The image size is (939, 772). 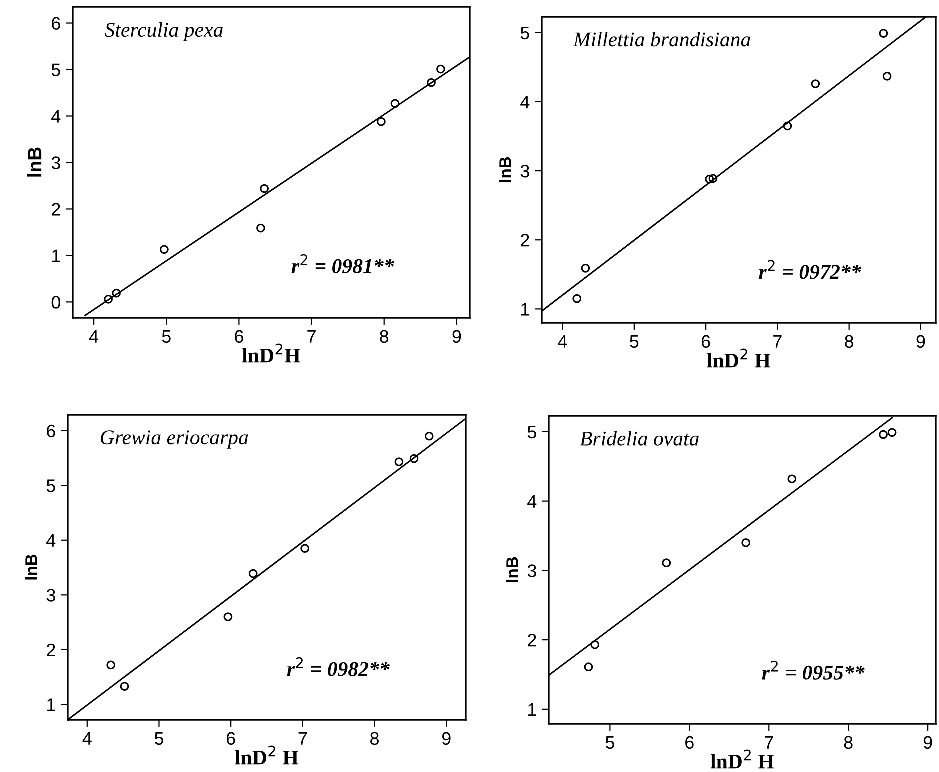 What do you see at coordinates (338, 666) in the screenshot?
I see `annotation: r$^{2}$ = 0982**` at bounding box center [338, 666].